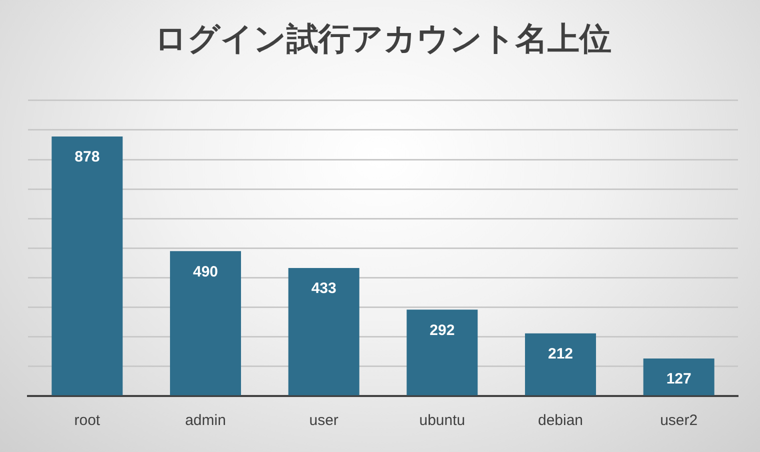  What do you see at coordinates (323, 289) in the screenshot?
I see `data-label: 433` at bounding box center [323, 289].